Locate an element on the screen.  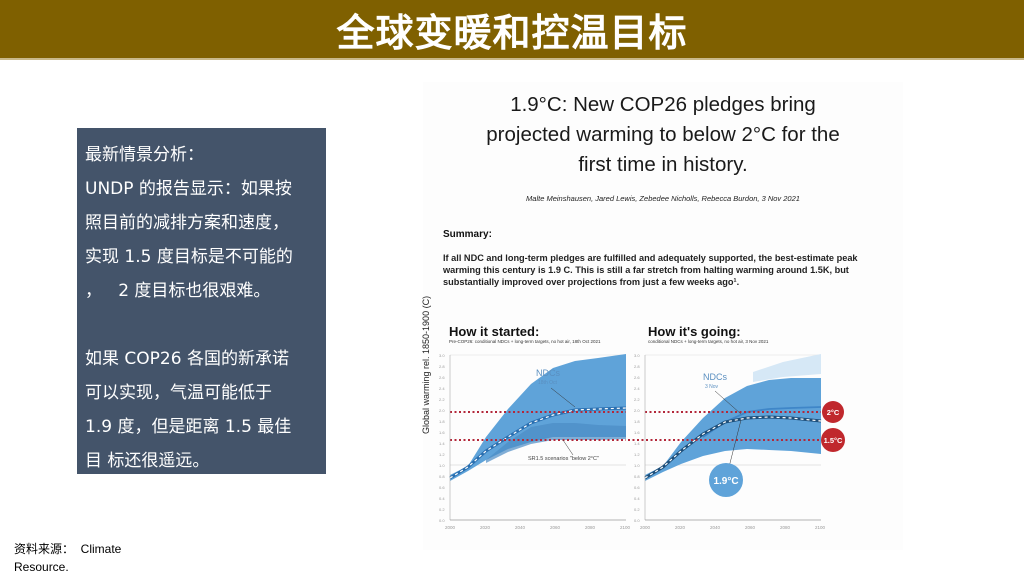
report-title-line: projected warming to below 2°C for the is located at coordinates (663, 134).